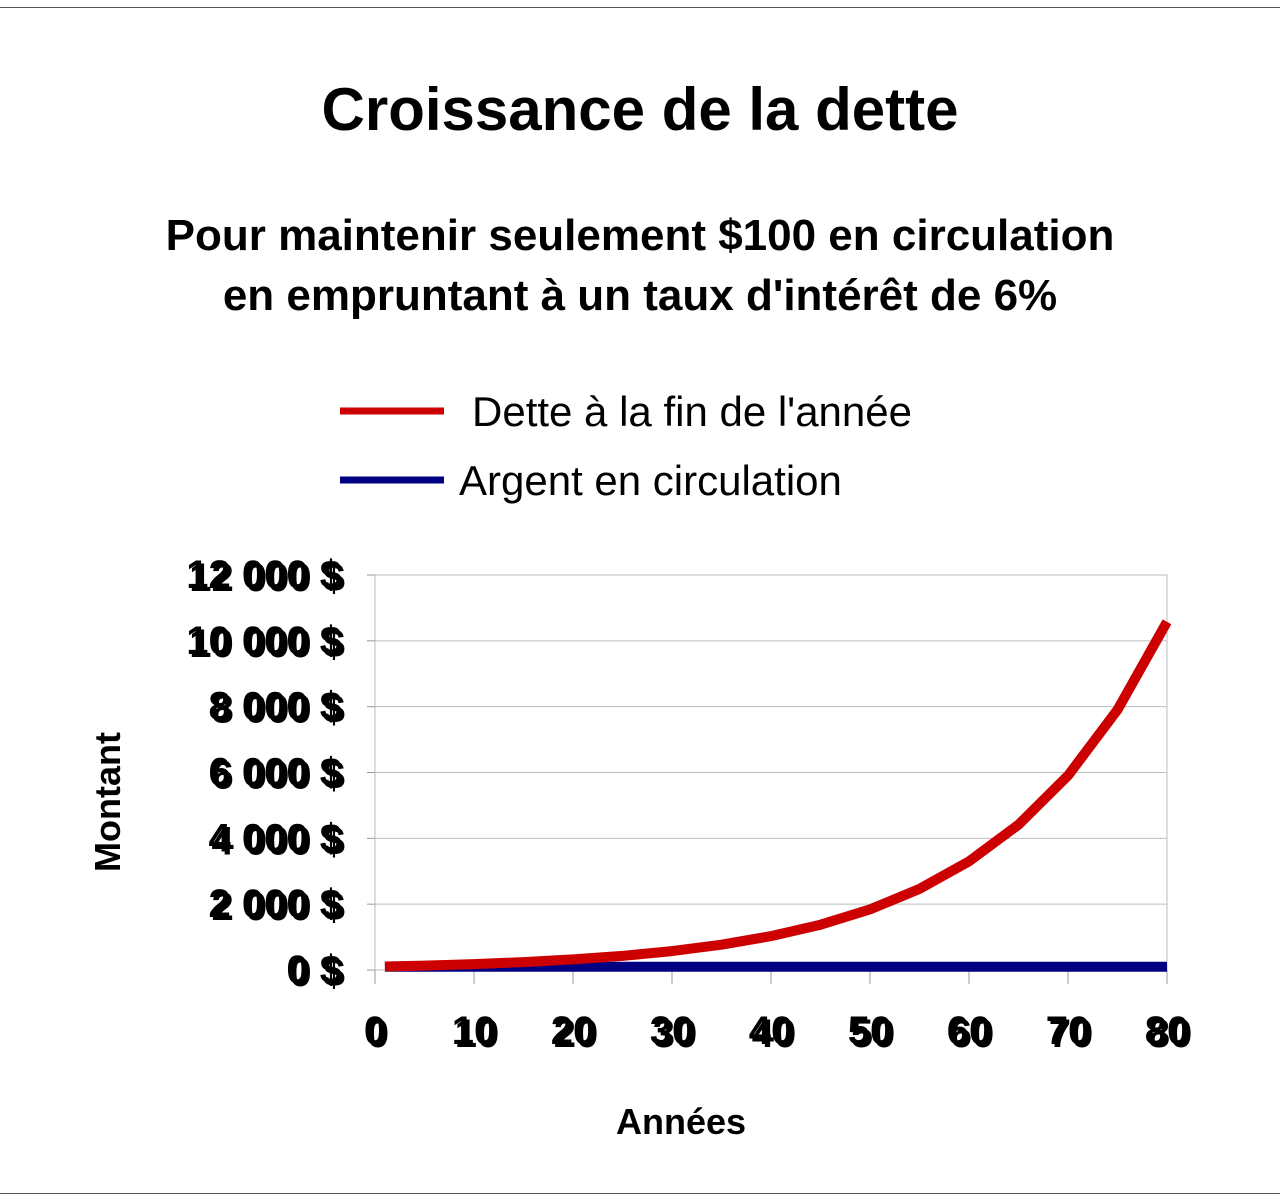 The height and width of the screenshot is (1203, 1280). Describe the element at coordinates (870, 1031) in the screenshot. I see `x-tick-label: 50` at that location.